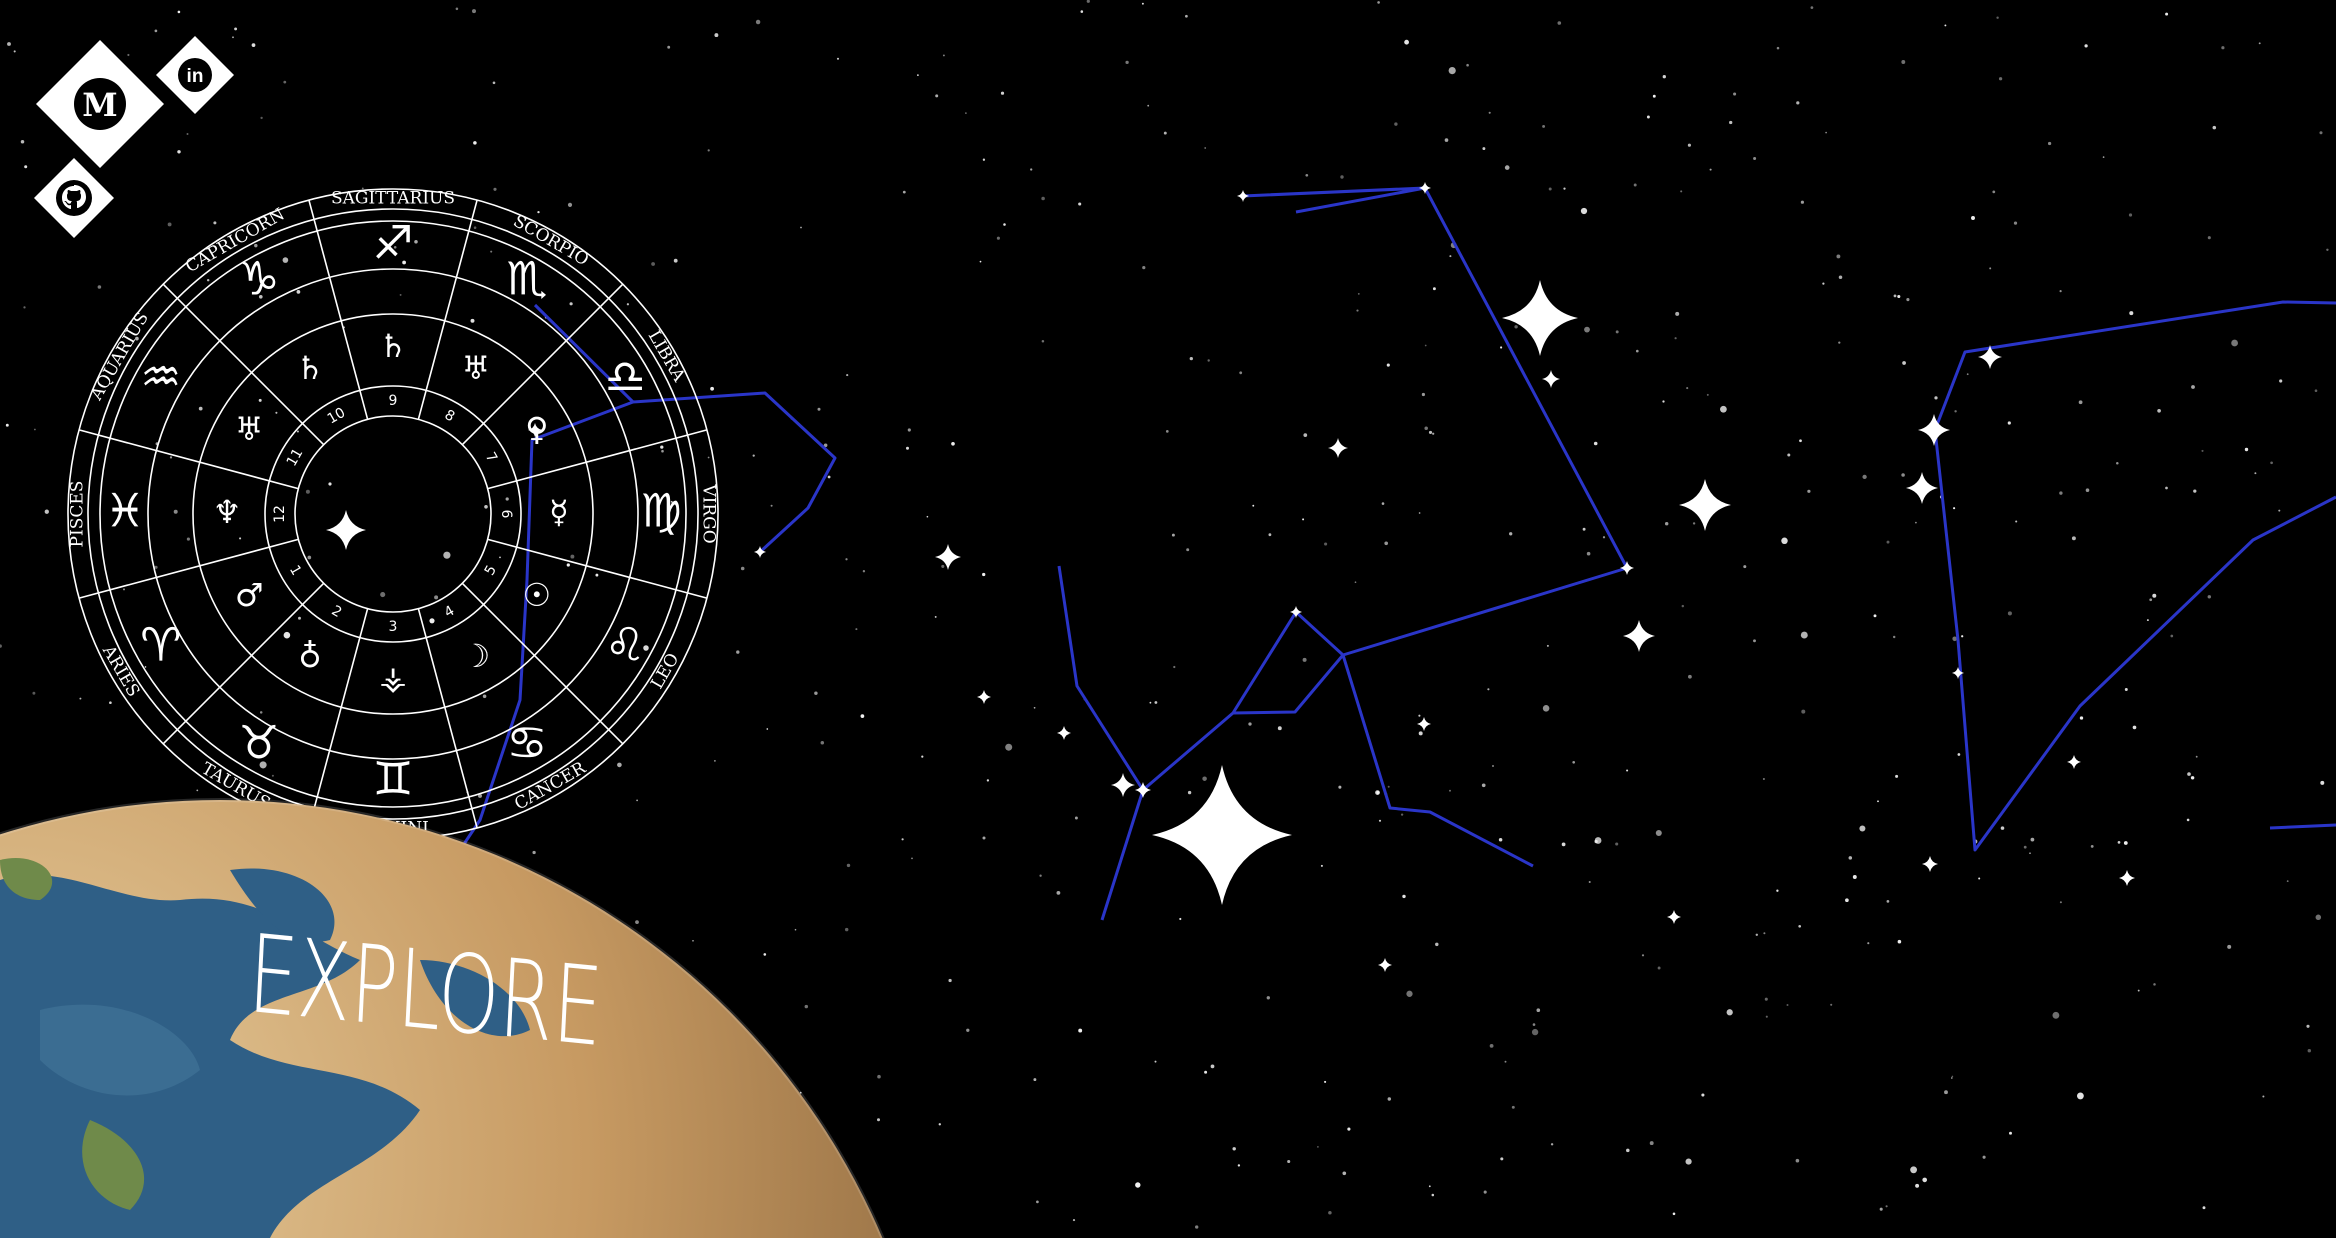  Describe the element at coordinates (709, 513) in the screenshot. I see `zodiac-sign-label: VIRGO` at that location.